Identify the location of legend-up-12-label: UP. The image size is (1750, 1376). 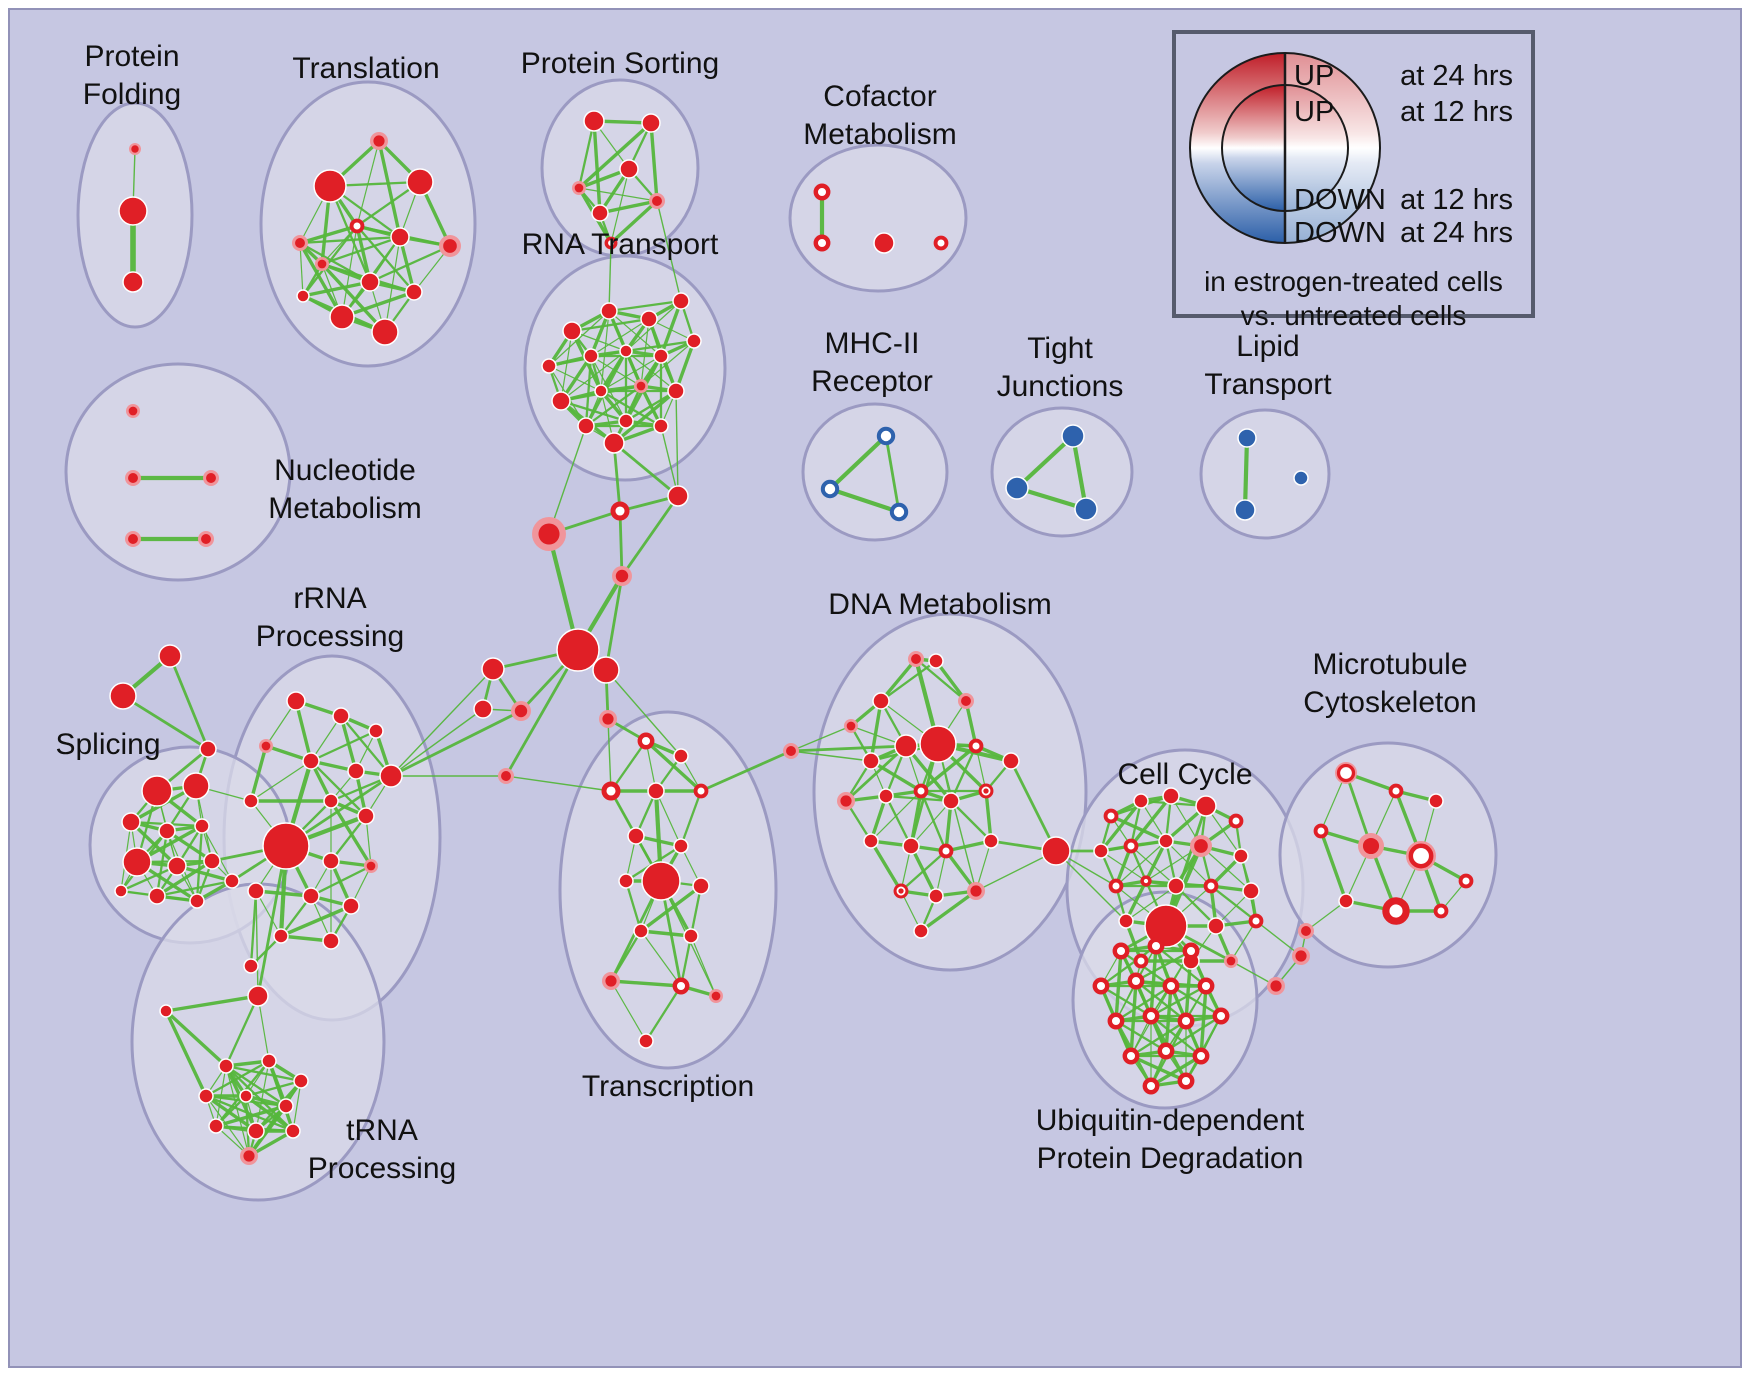
(1314, 112).